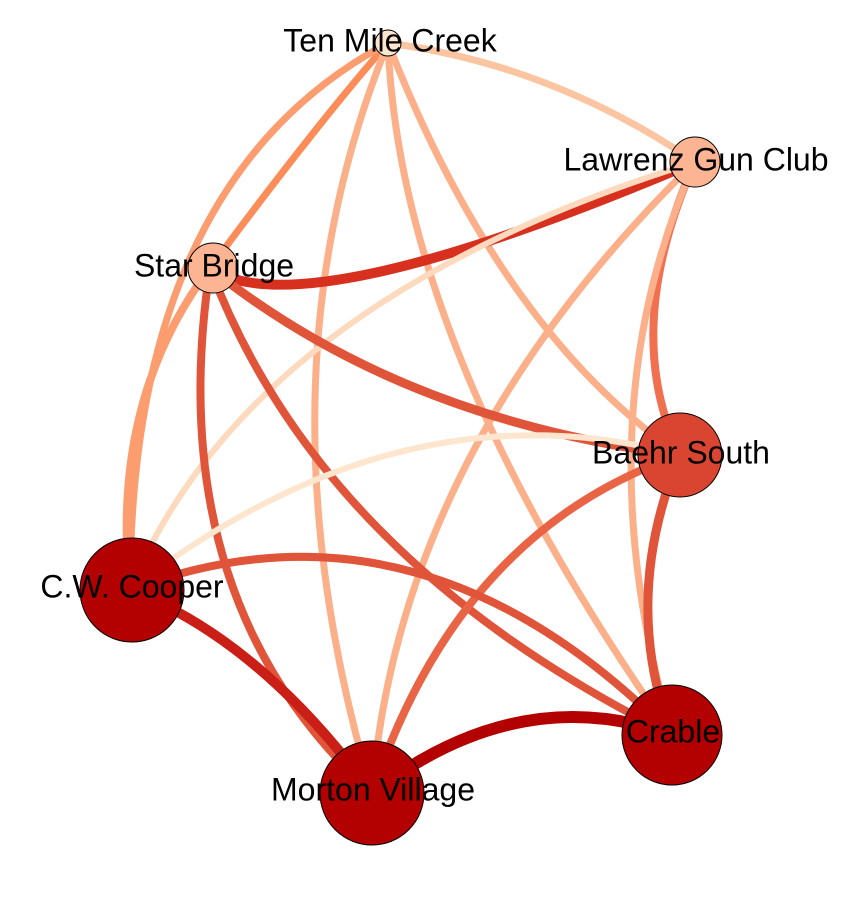  I want to click on edge-ten-mile-morton-village, so click(351, 418).